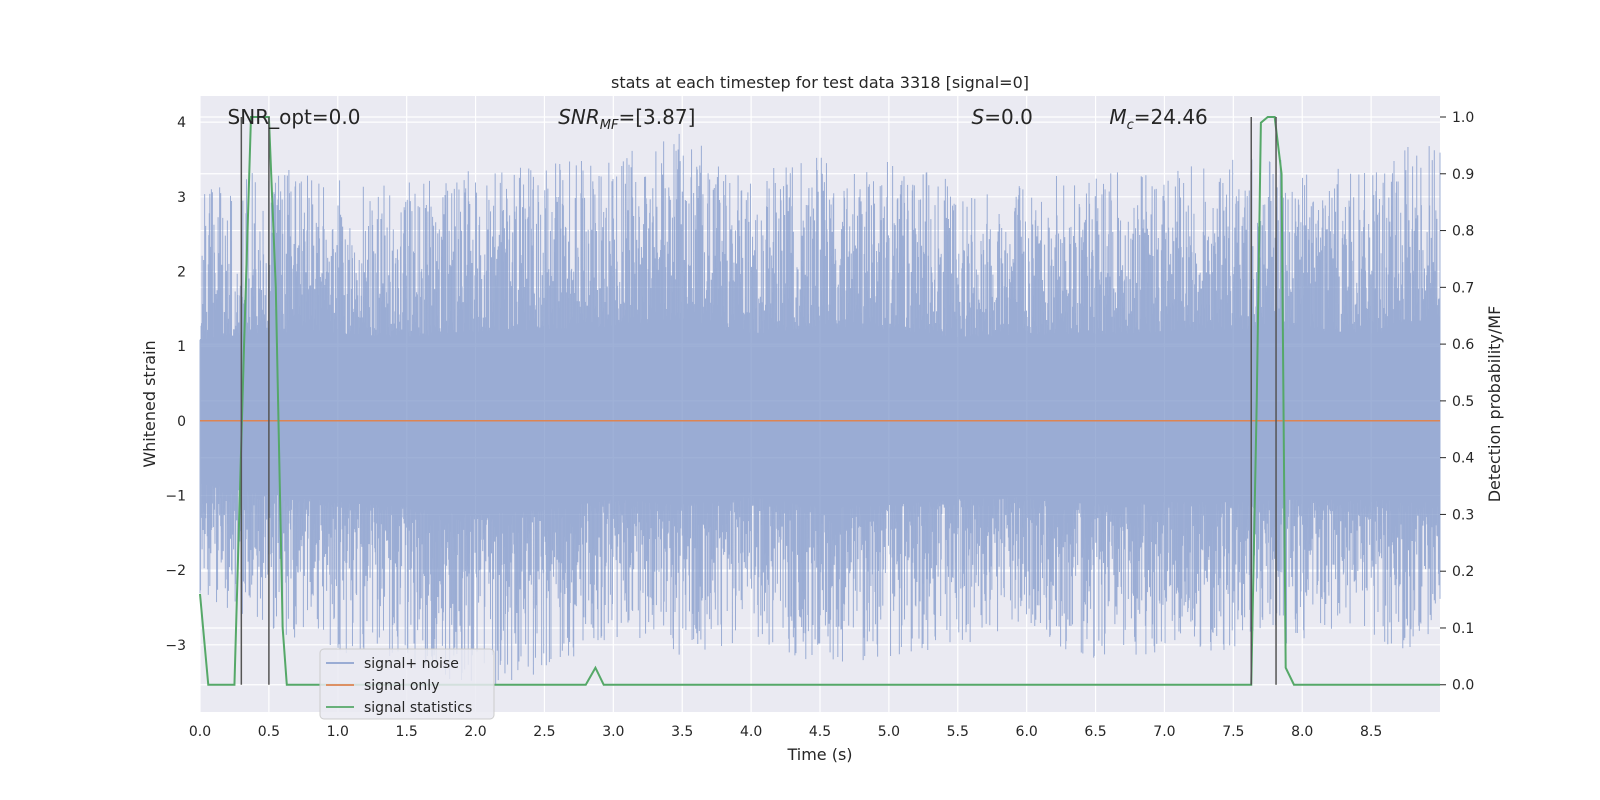 Image resolution: width=1600 pixels, height=800 pixels. Describe the element at coordinates (1158, 119) in the screenshot. I see `annotation: Mc=24.46` at that location.